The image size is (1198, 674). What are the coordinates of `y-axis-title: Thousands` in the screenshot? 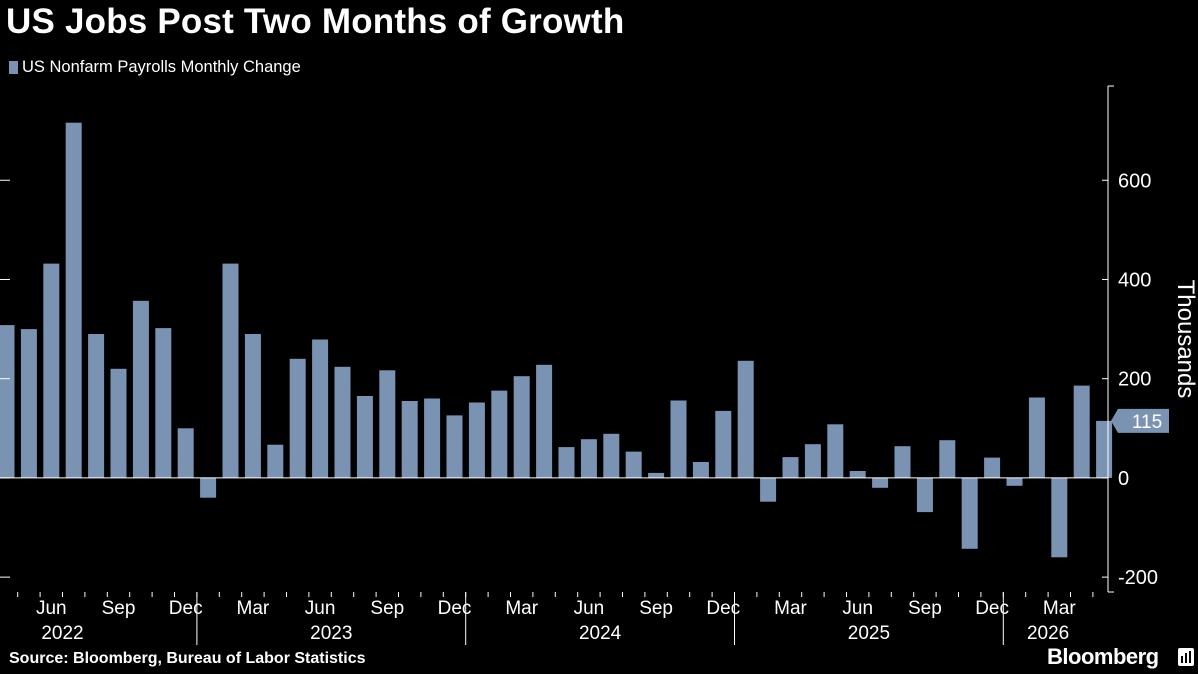 It's located at (1185, 339).